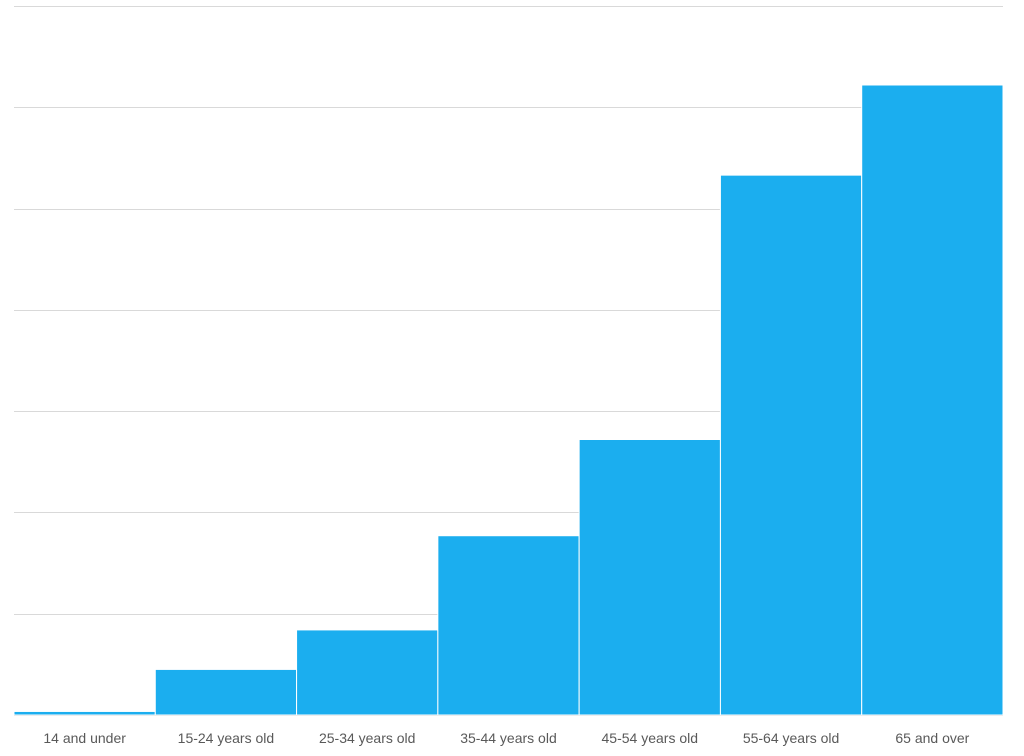 Image resolution: width=1024 pixels, height=756 pixels. Describe the element at coordinates (226, 738) in the screenshot. I see `x-tick-label: 15-24 years old` at that location.